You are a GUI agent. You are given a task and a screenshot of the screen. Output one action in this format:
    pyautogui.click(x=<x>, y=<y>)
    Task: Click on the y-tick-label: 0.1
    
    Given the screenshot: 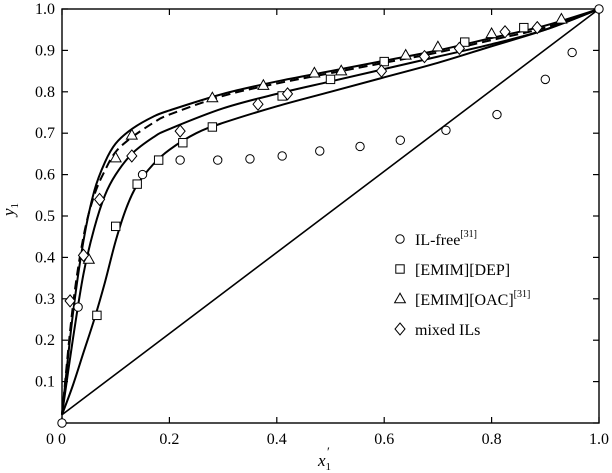 What is the action you would take?
    pyautogui.click(x=45, y=382)
    